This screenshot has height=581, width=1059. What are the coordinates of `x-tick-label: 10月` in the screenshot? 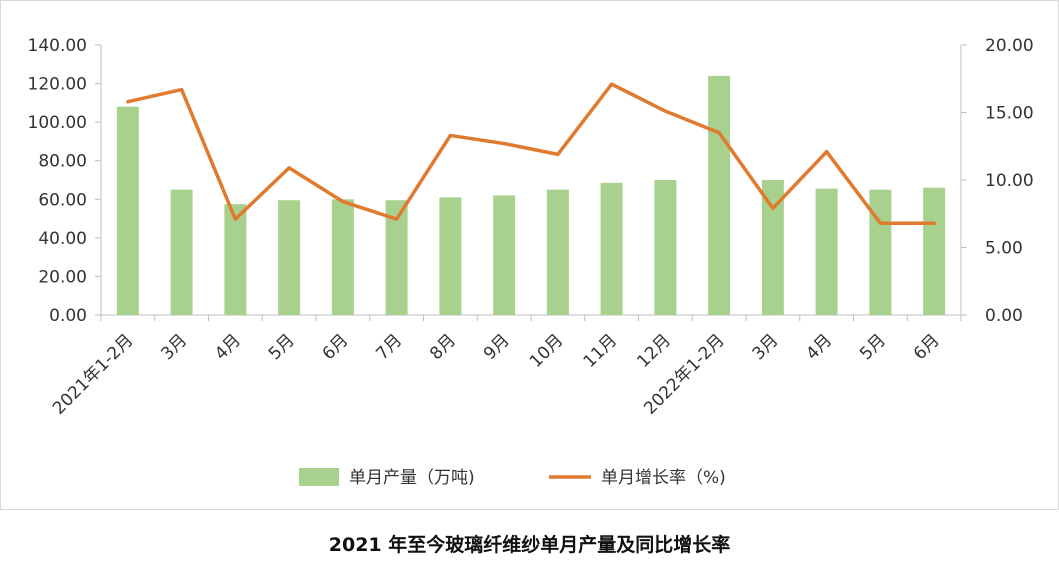 It's located at (546, 350).